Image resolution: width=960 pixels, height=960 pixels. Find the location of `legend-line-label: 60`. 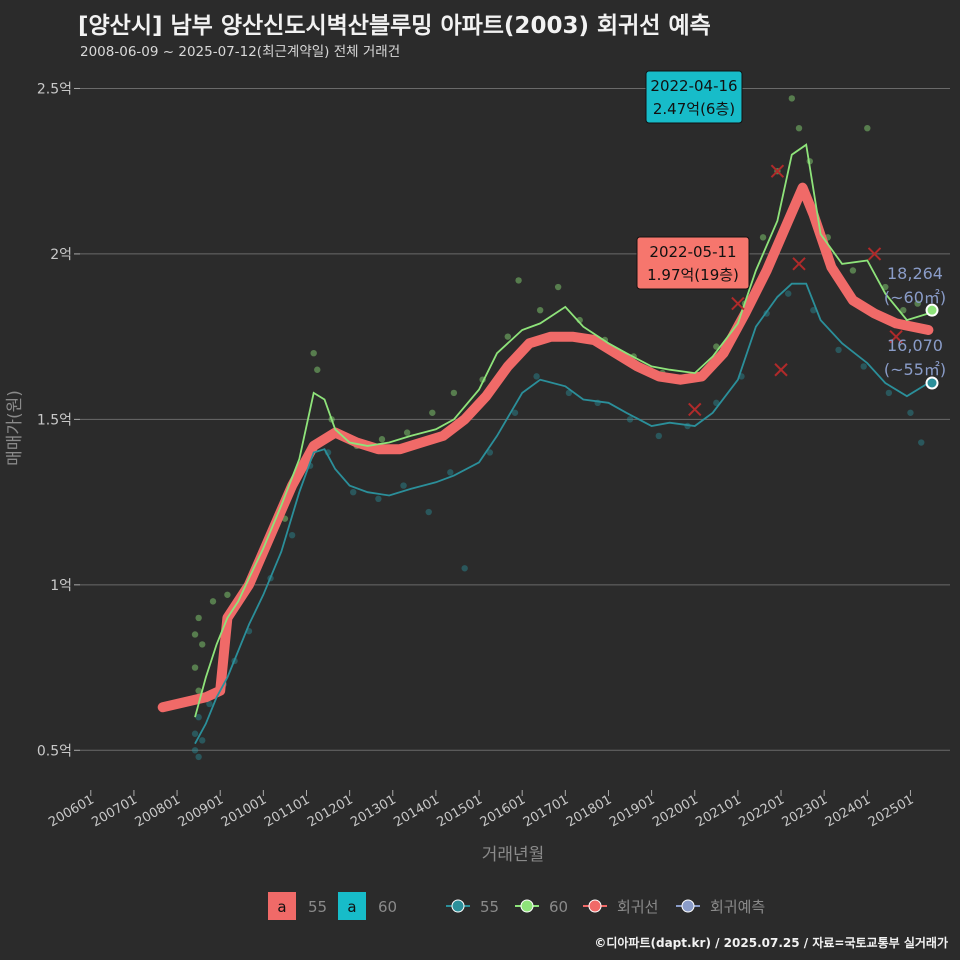

legend-line-label: 60 is located at coordinates (558, 907).